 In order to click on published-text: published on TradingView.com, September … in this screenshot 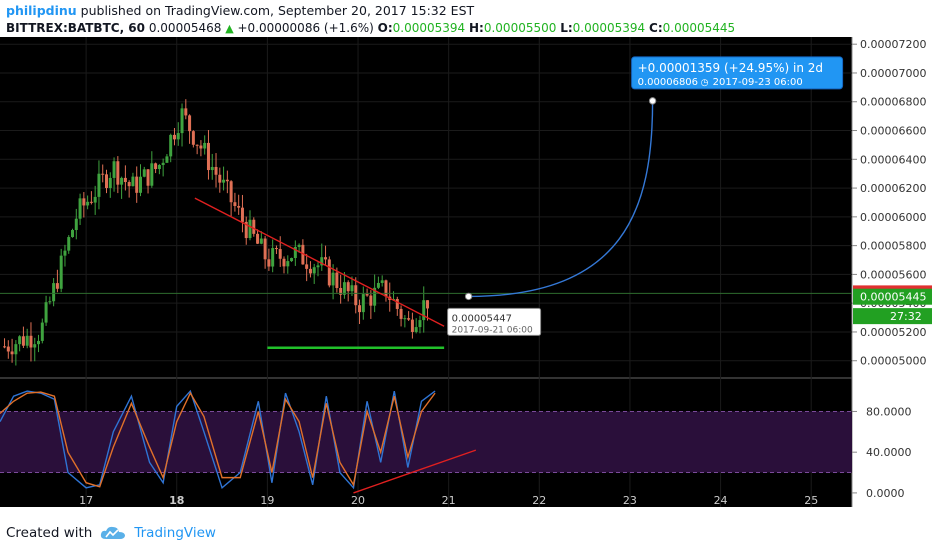, I will do `click(277, 10)`.